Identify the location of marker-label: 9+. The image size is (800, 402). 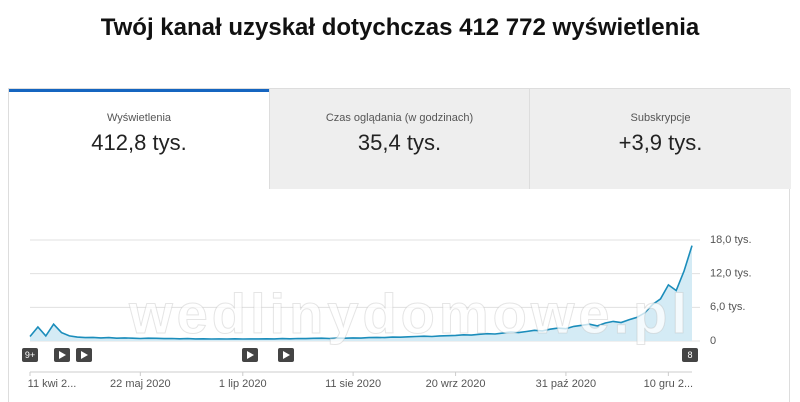
(30, 355).